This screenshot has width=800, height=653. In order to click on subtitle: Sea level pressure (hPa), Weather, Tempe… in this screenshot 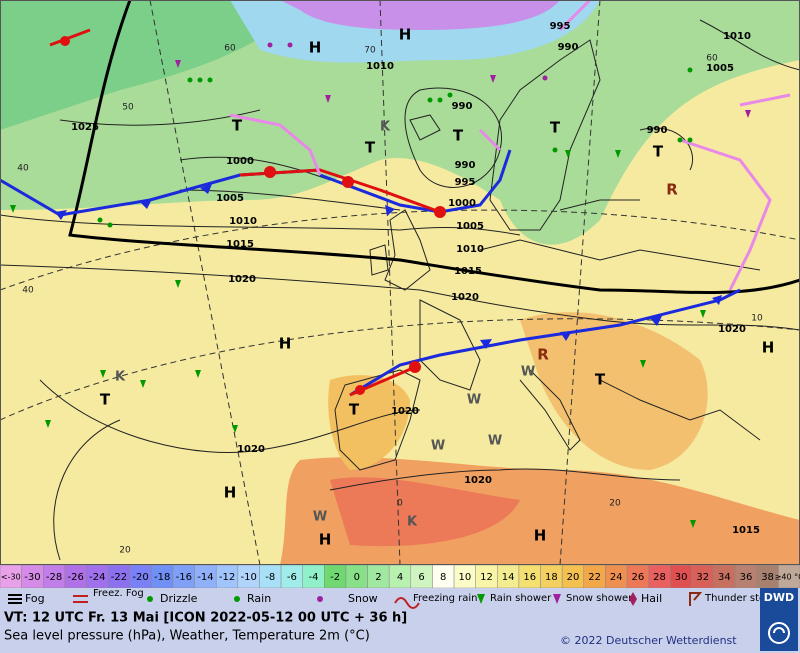, I will do `click(187, 636)`.